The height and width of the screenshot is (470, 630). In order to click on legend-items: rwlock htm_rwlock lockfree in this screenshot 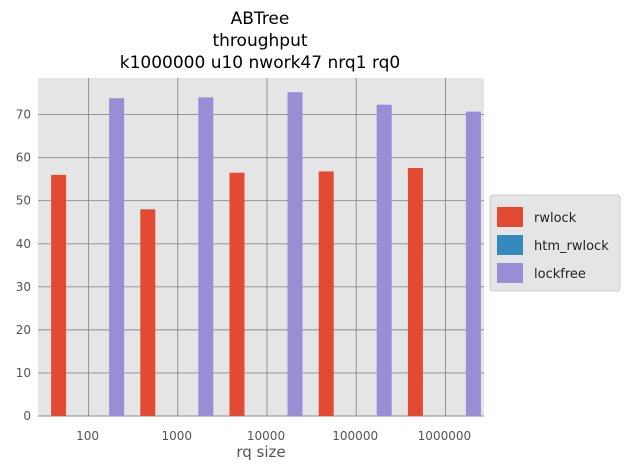, I will do `click(553, 245)`.